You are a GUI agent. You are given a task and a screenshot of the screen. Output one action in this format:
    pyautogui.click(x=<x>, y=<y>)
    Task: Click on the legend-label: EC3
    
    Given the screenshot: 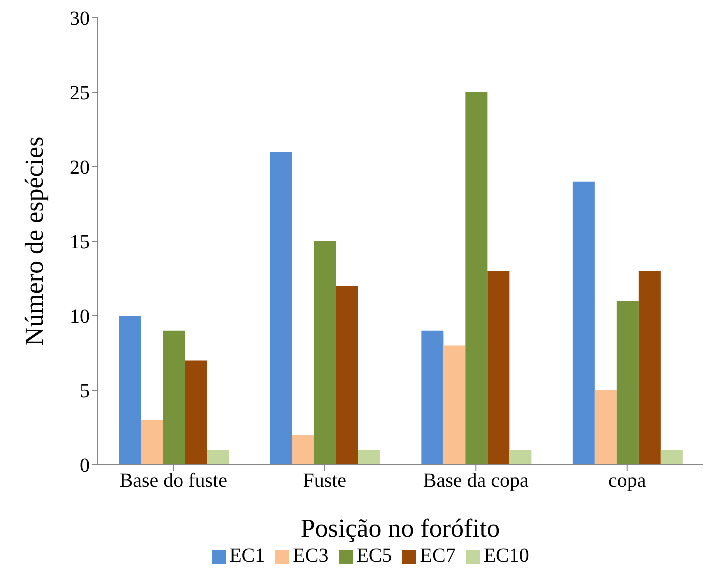 What is the action you would take?
    pyautogui.click(x=311, y=556)
    